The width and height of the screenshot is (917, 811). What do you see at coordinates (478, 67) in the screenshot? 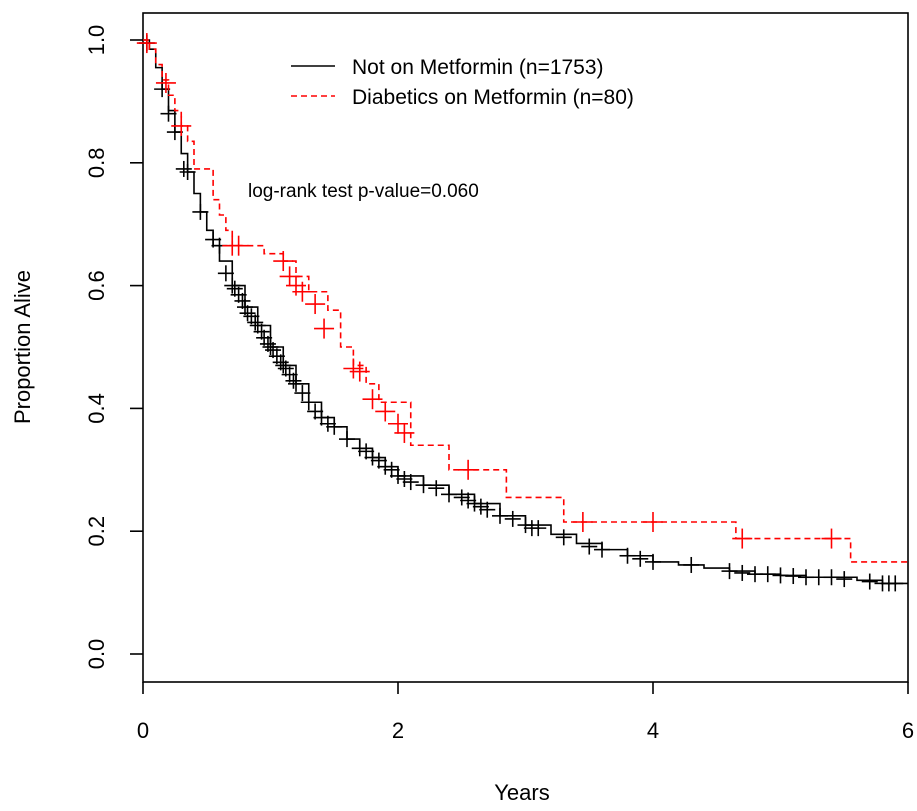
I see `legend-label-not-on-metformin: Not on Metformin (n=1753)` at bounding box center [478, 67].